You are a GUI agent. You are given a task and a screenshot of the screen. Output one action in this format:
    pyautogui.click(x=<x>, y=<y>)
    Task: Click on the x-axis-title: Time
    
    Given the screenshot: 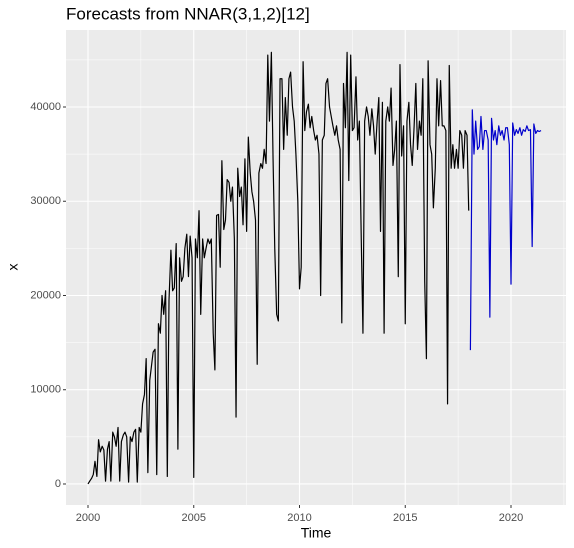 What is the action you would take?
    pyautogui.click(x=316, y=533)
    